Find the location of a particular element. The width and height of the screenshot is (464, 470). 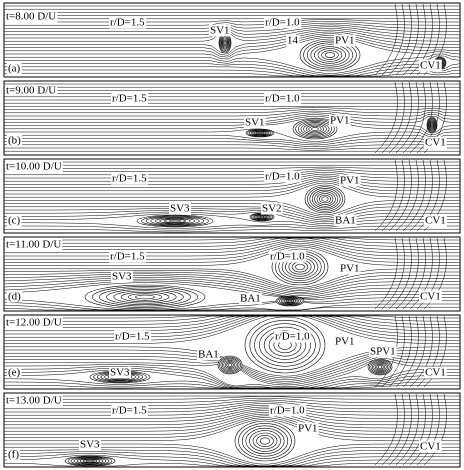

vortex-label: SV1 is located at coordinates (255, 123).